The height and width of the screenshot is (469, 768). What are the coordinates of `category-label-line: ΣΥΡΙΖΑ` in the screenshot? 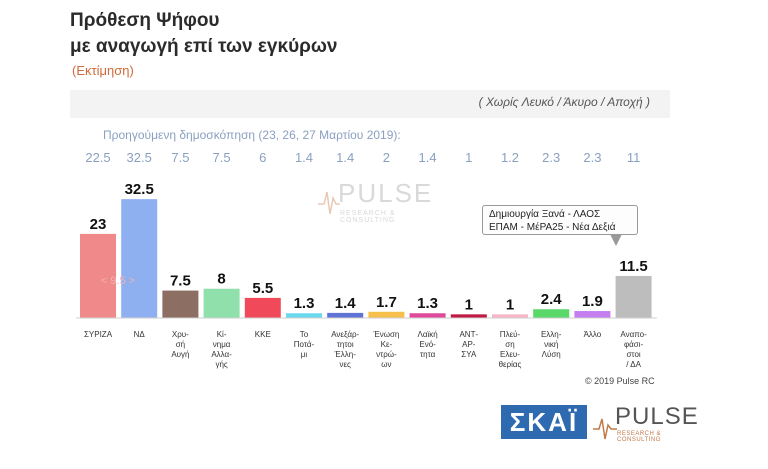 It's located at (98, 334).